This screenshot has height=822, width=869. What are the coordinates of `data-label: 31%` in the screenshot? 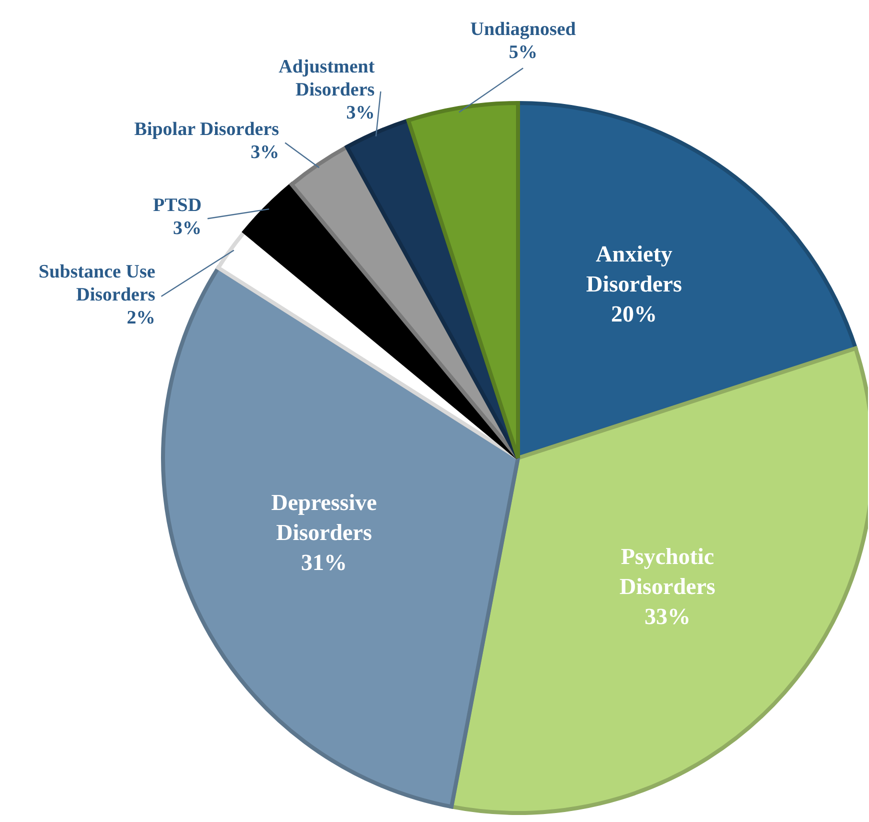 It's located at (324, 563).